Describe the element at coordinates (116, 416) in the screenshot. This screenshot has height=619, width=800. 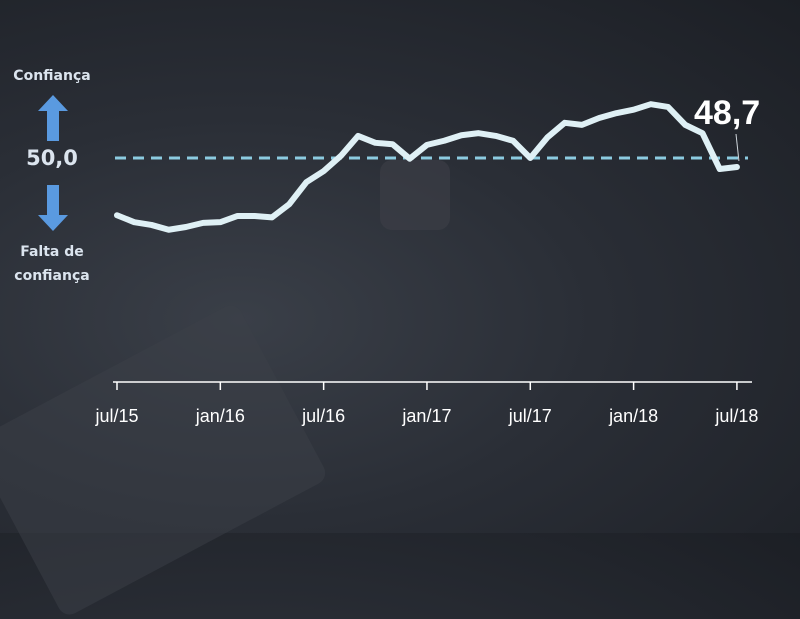
I see `x-tick-label: jul/15` at that location.